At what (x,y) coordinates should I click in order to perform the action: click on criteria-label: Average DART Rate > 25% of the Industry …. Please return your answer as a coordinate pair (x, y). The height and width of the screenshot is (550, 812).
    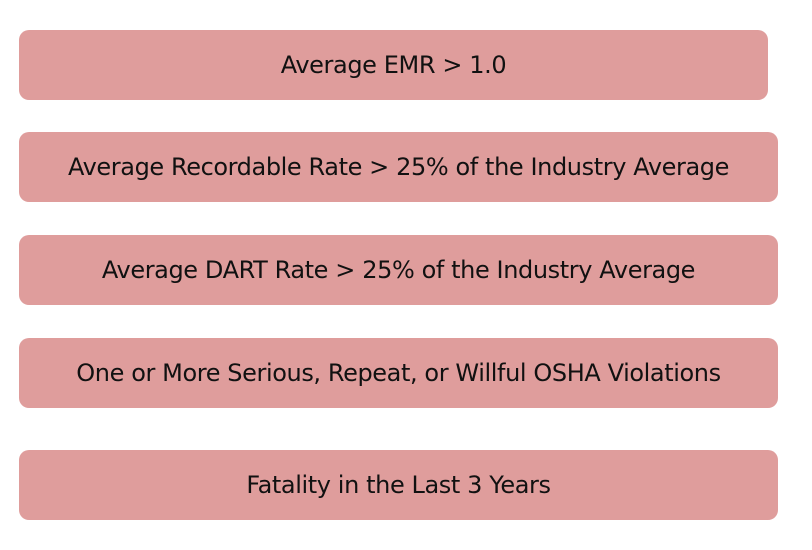
    Looking at the image, I should click on (398, 270).